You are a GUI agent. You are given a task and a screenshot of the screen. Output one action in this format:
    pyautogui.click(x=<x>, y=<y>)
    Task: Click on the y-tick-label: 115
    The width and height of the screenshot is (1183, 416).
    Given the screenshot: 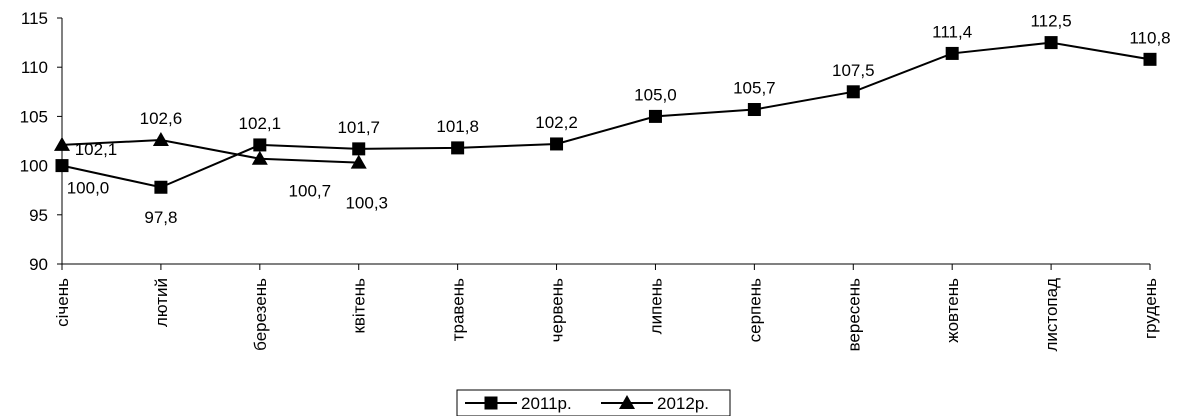 What is the action you would take?
    pyautogui.click(x=34, y=18)
    